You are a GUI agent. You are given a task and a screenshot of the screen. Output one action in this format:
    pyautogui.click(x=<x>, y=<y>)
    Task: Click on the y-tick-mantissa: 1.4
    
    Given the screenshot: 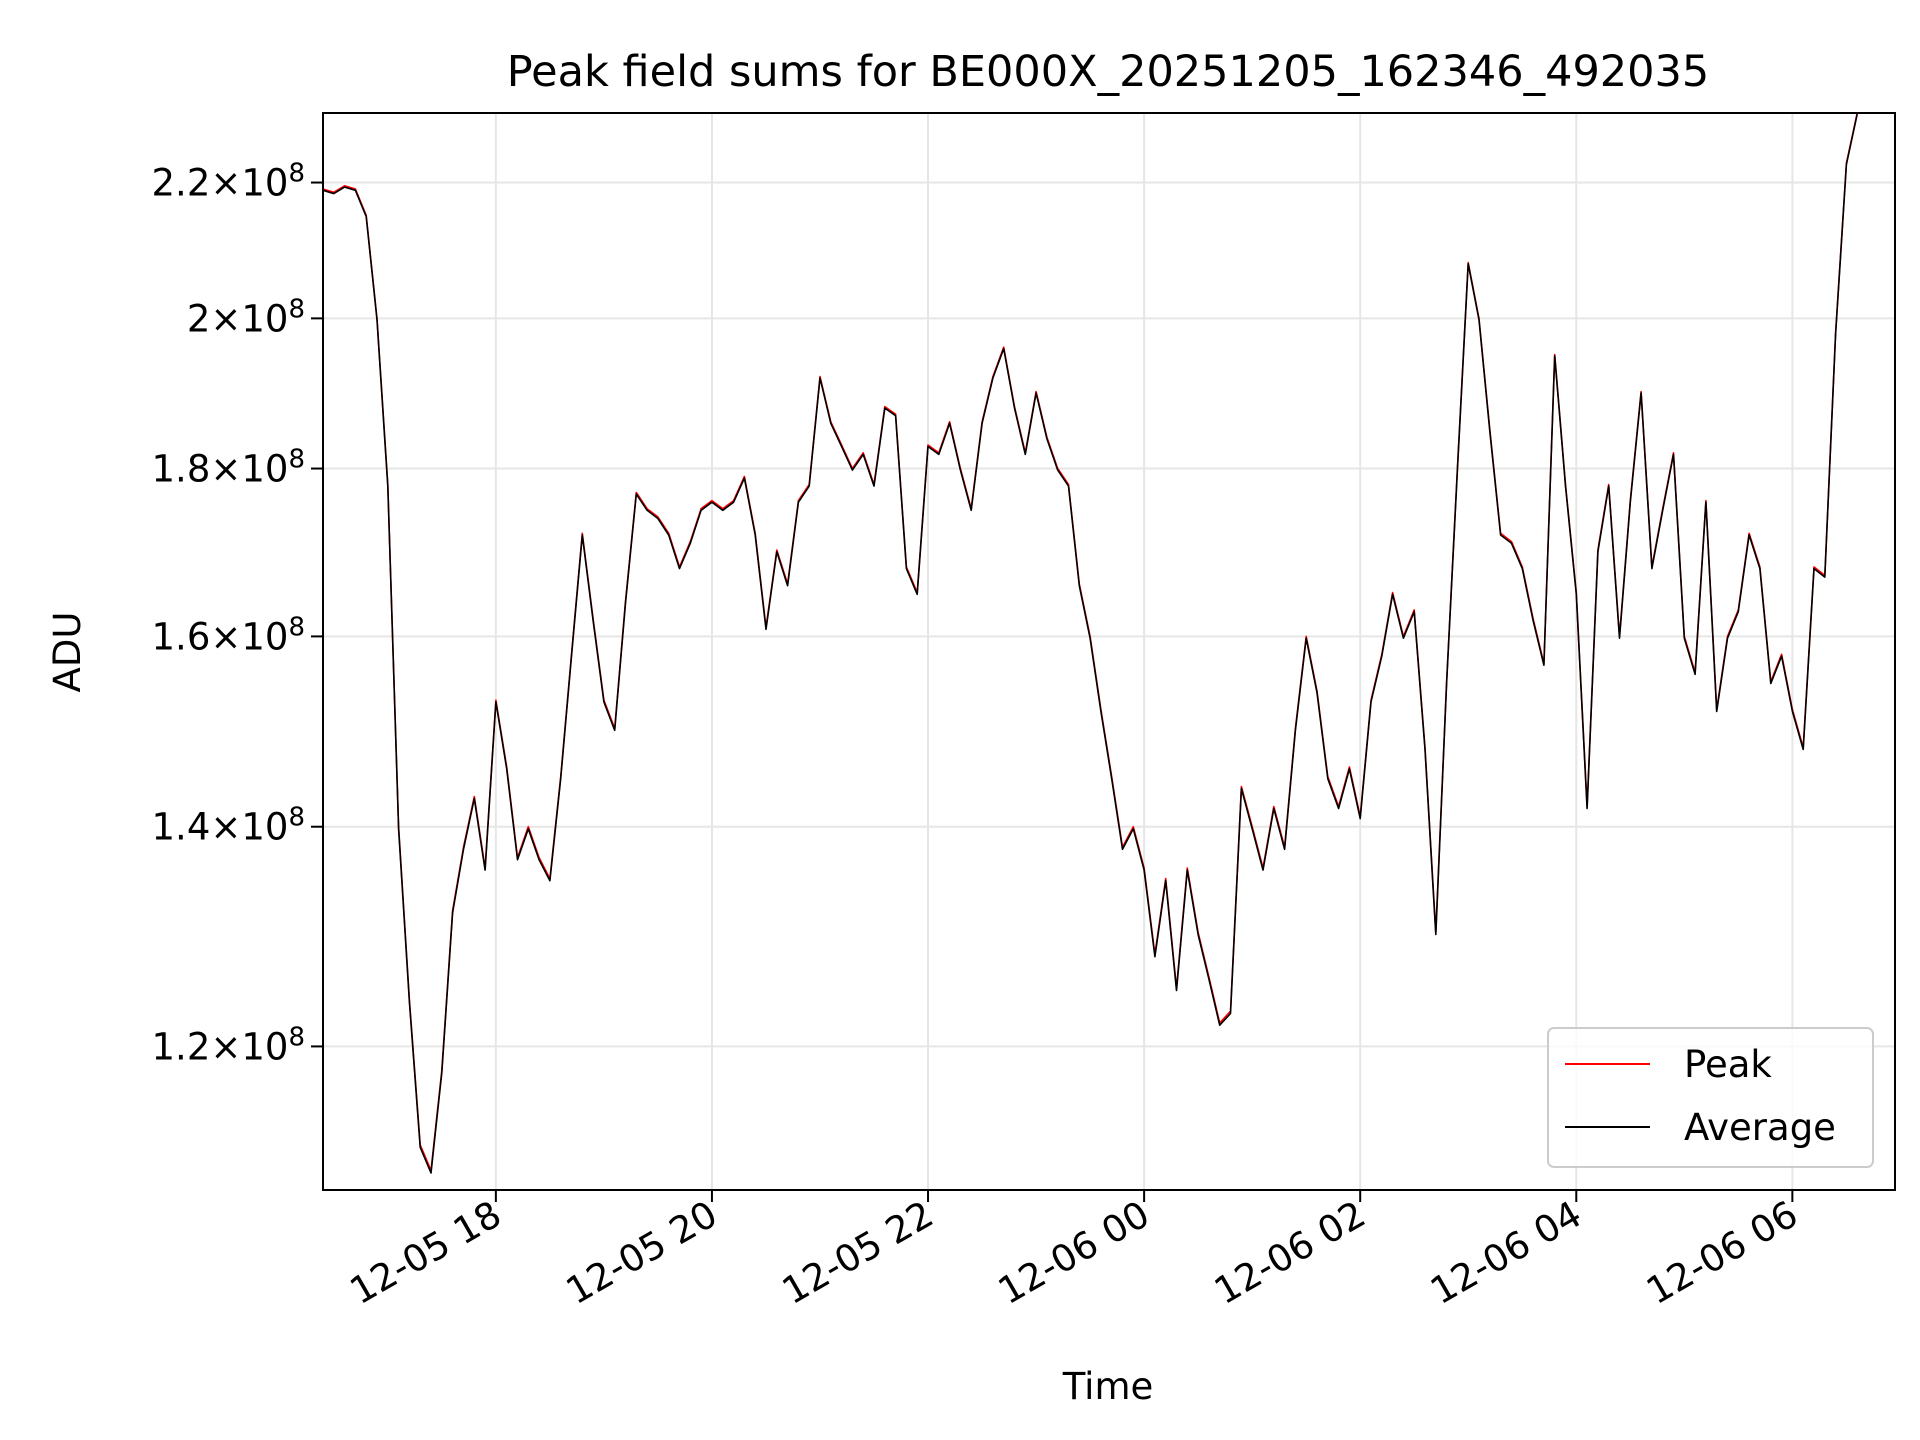 What is the action you would take?
    pyautogui.click(x=181, y=827)
    